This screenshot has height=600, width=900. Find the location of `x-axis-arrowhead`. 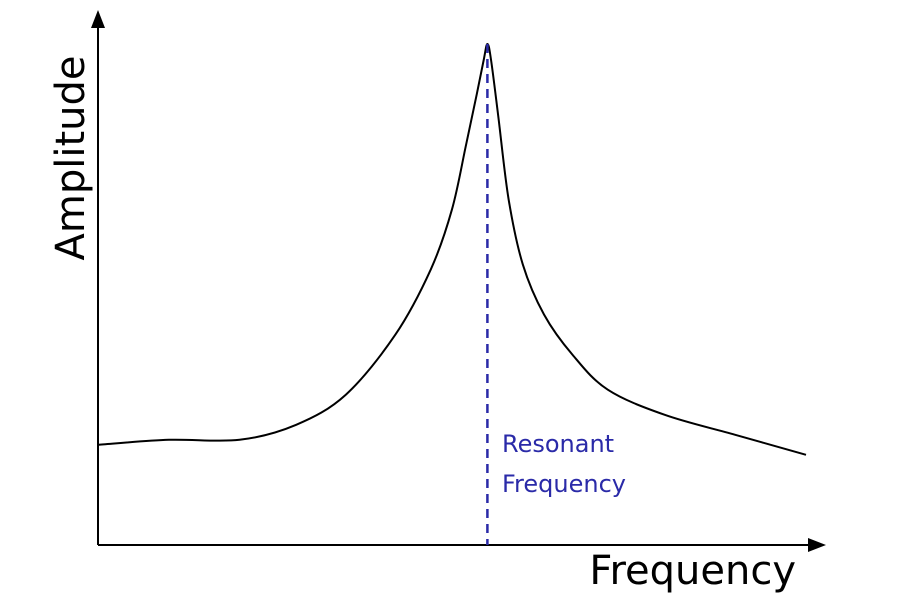

x-axis-arrowhead is located at coordinates (817, 545).